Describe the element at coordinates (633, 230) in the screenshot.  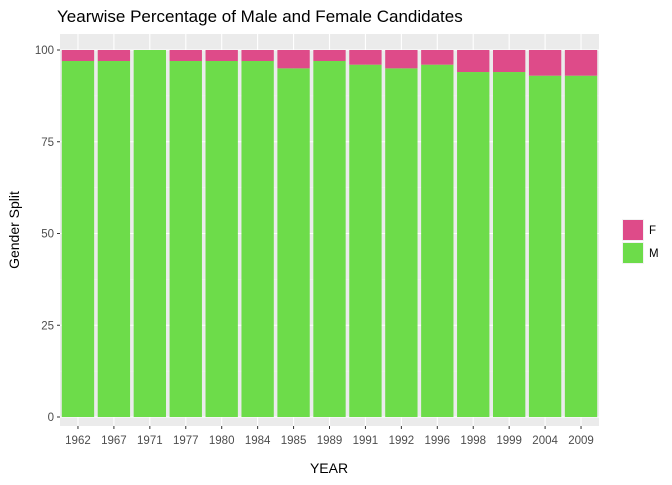
I see `legend-swatch-F` at that location.